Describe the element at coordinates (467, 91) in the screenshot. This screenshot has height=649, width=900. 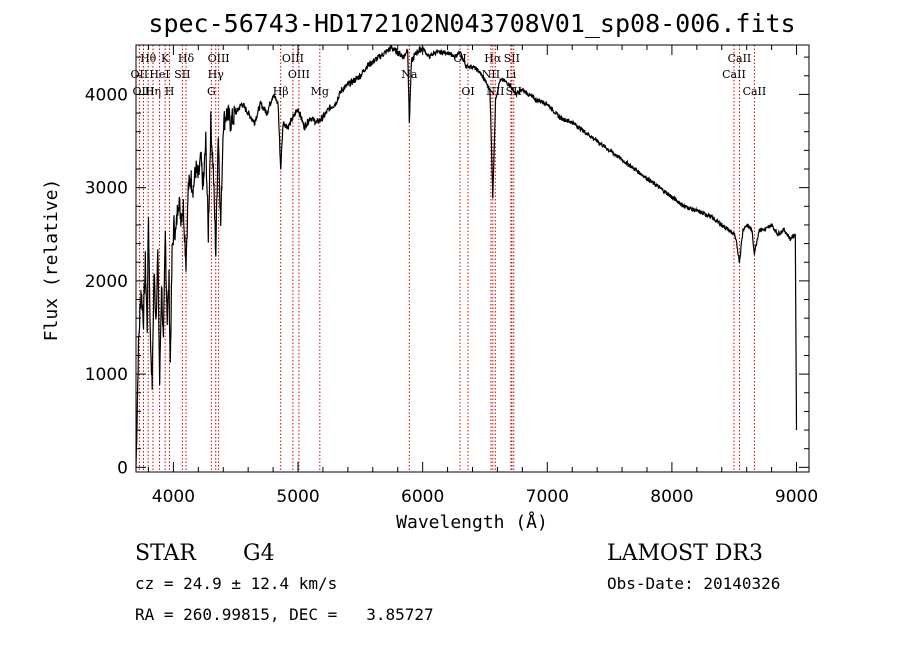
I see `line-marker-label: OI` at that location.